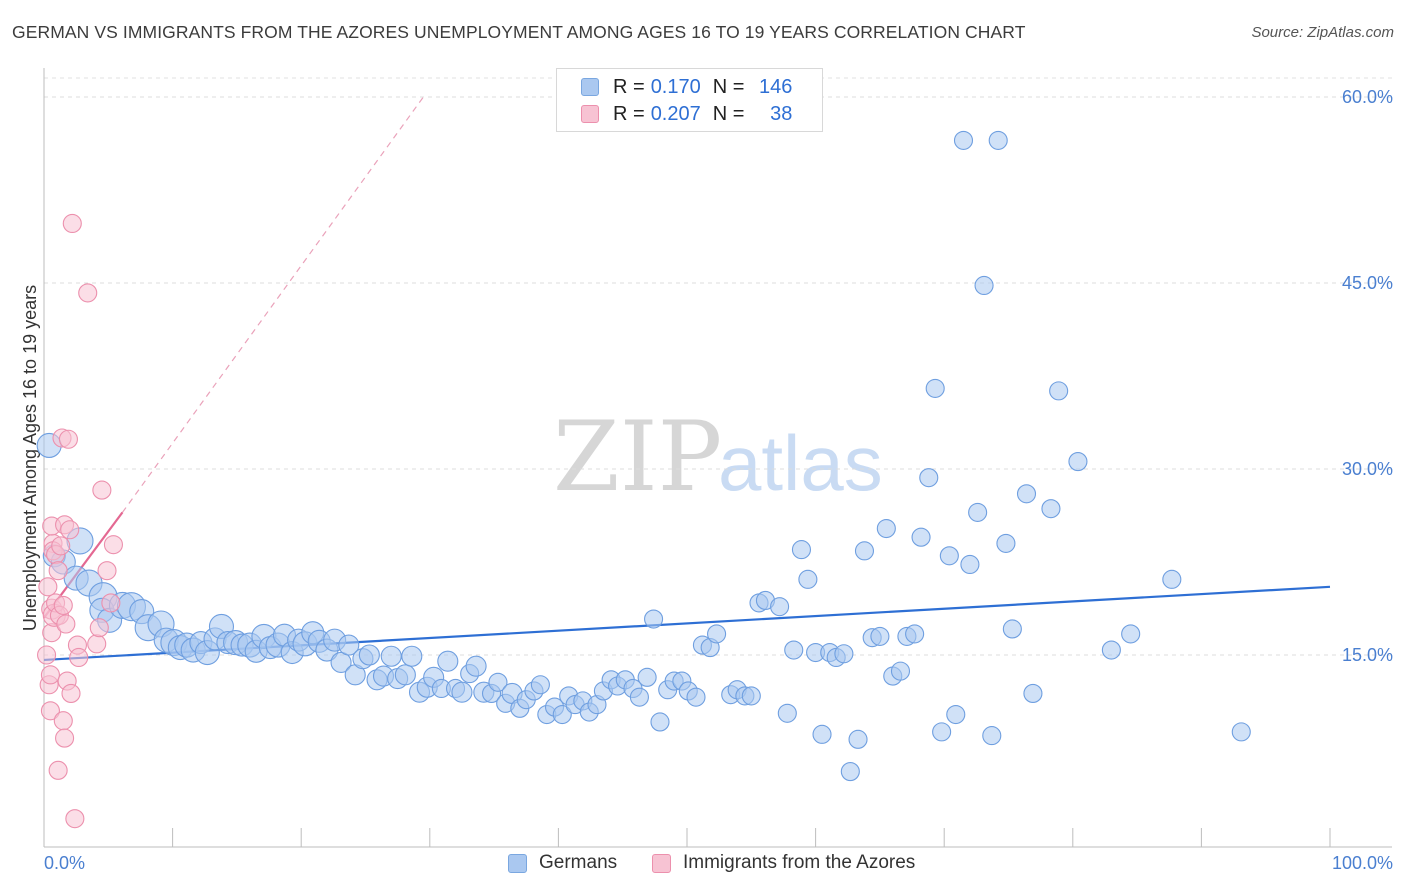 Image resolution: width=1406 pixels, height=892 pixels. Describe the element at coordinates (800, 463) in the screenshot. I see `watermark-atlas: atlas` at that location.